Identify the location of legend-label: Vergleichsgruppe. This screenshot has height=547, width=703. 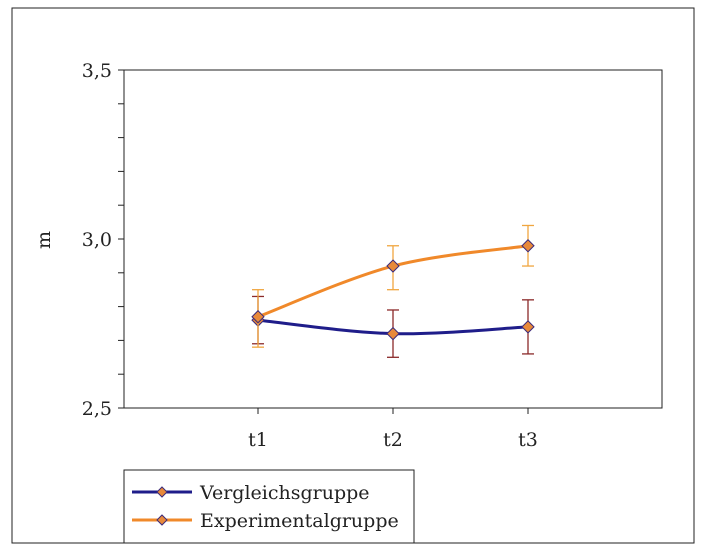
(284, 493).